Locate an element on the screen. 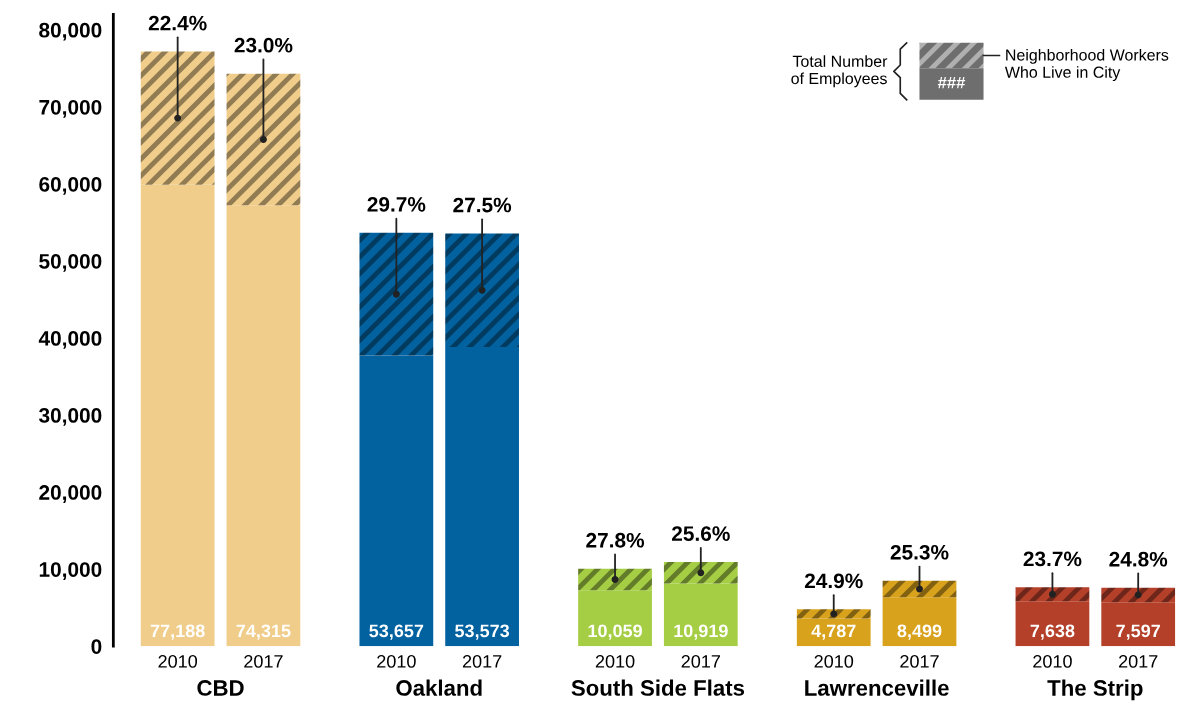 The image size is (1193, 722). y-tick-label: 20,000 is located at coordinates (70, 494).